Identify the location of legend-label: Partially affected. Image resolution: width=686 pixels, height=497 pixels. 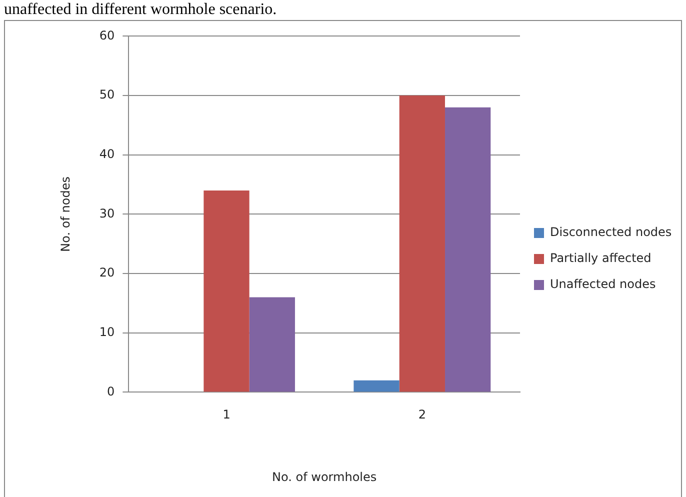
(604, 258).